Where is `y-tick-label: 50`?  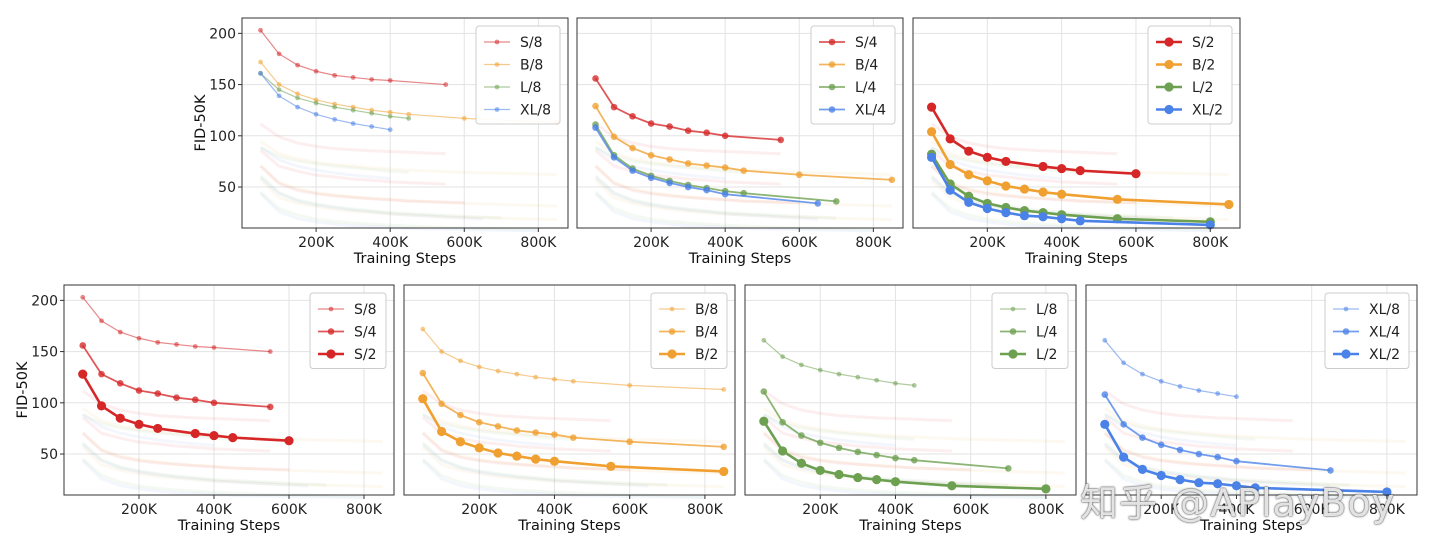
y-tick-label: 50 is located at coordinates (227, 188).